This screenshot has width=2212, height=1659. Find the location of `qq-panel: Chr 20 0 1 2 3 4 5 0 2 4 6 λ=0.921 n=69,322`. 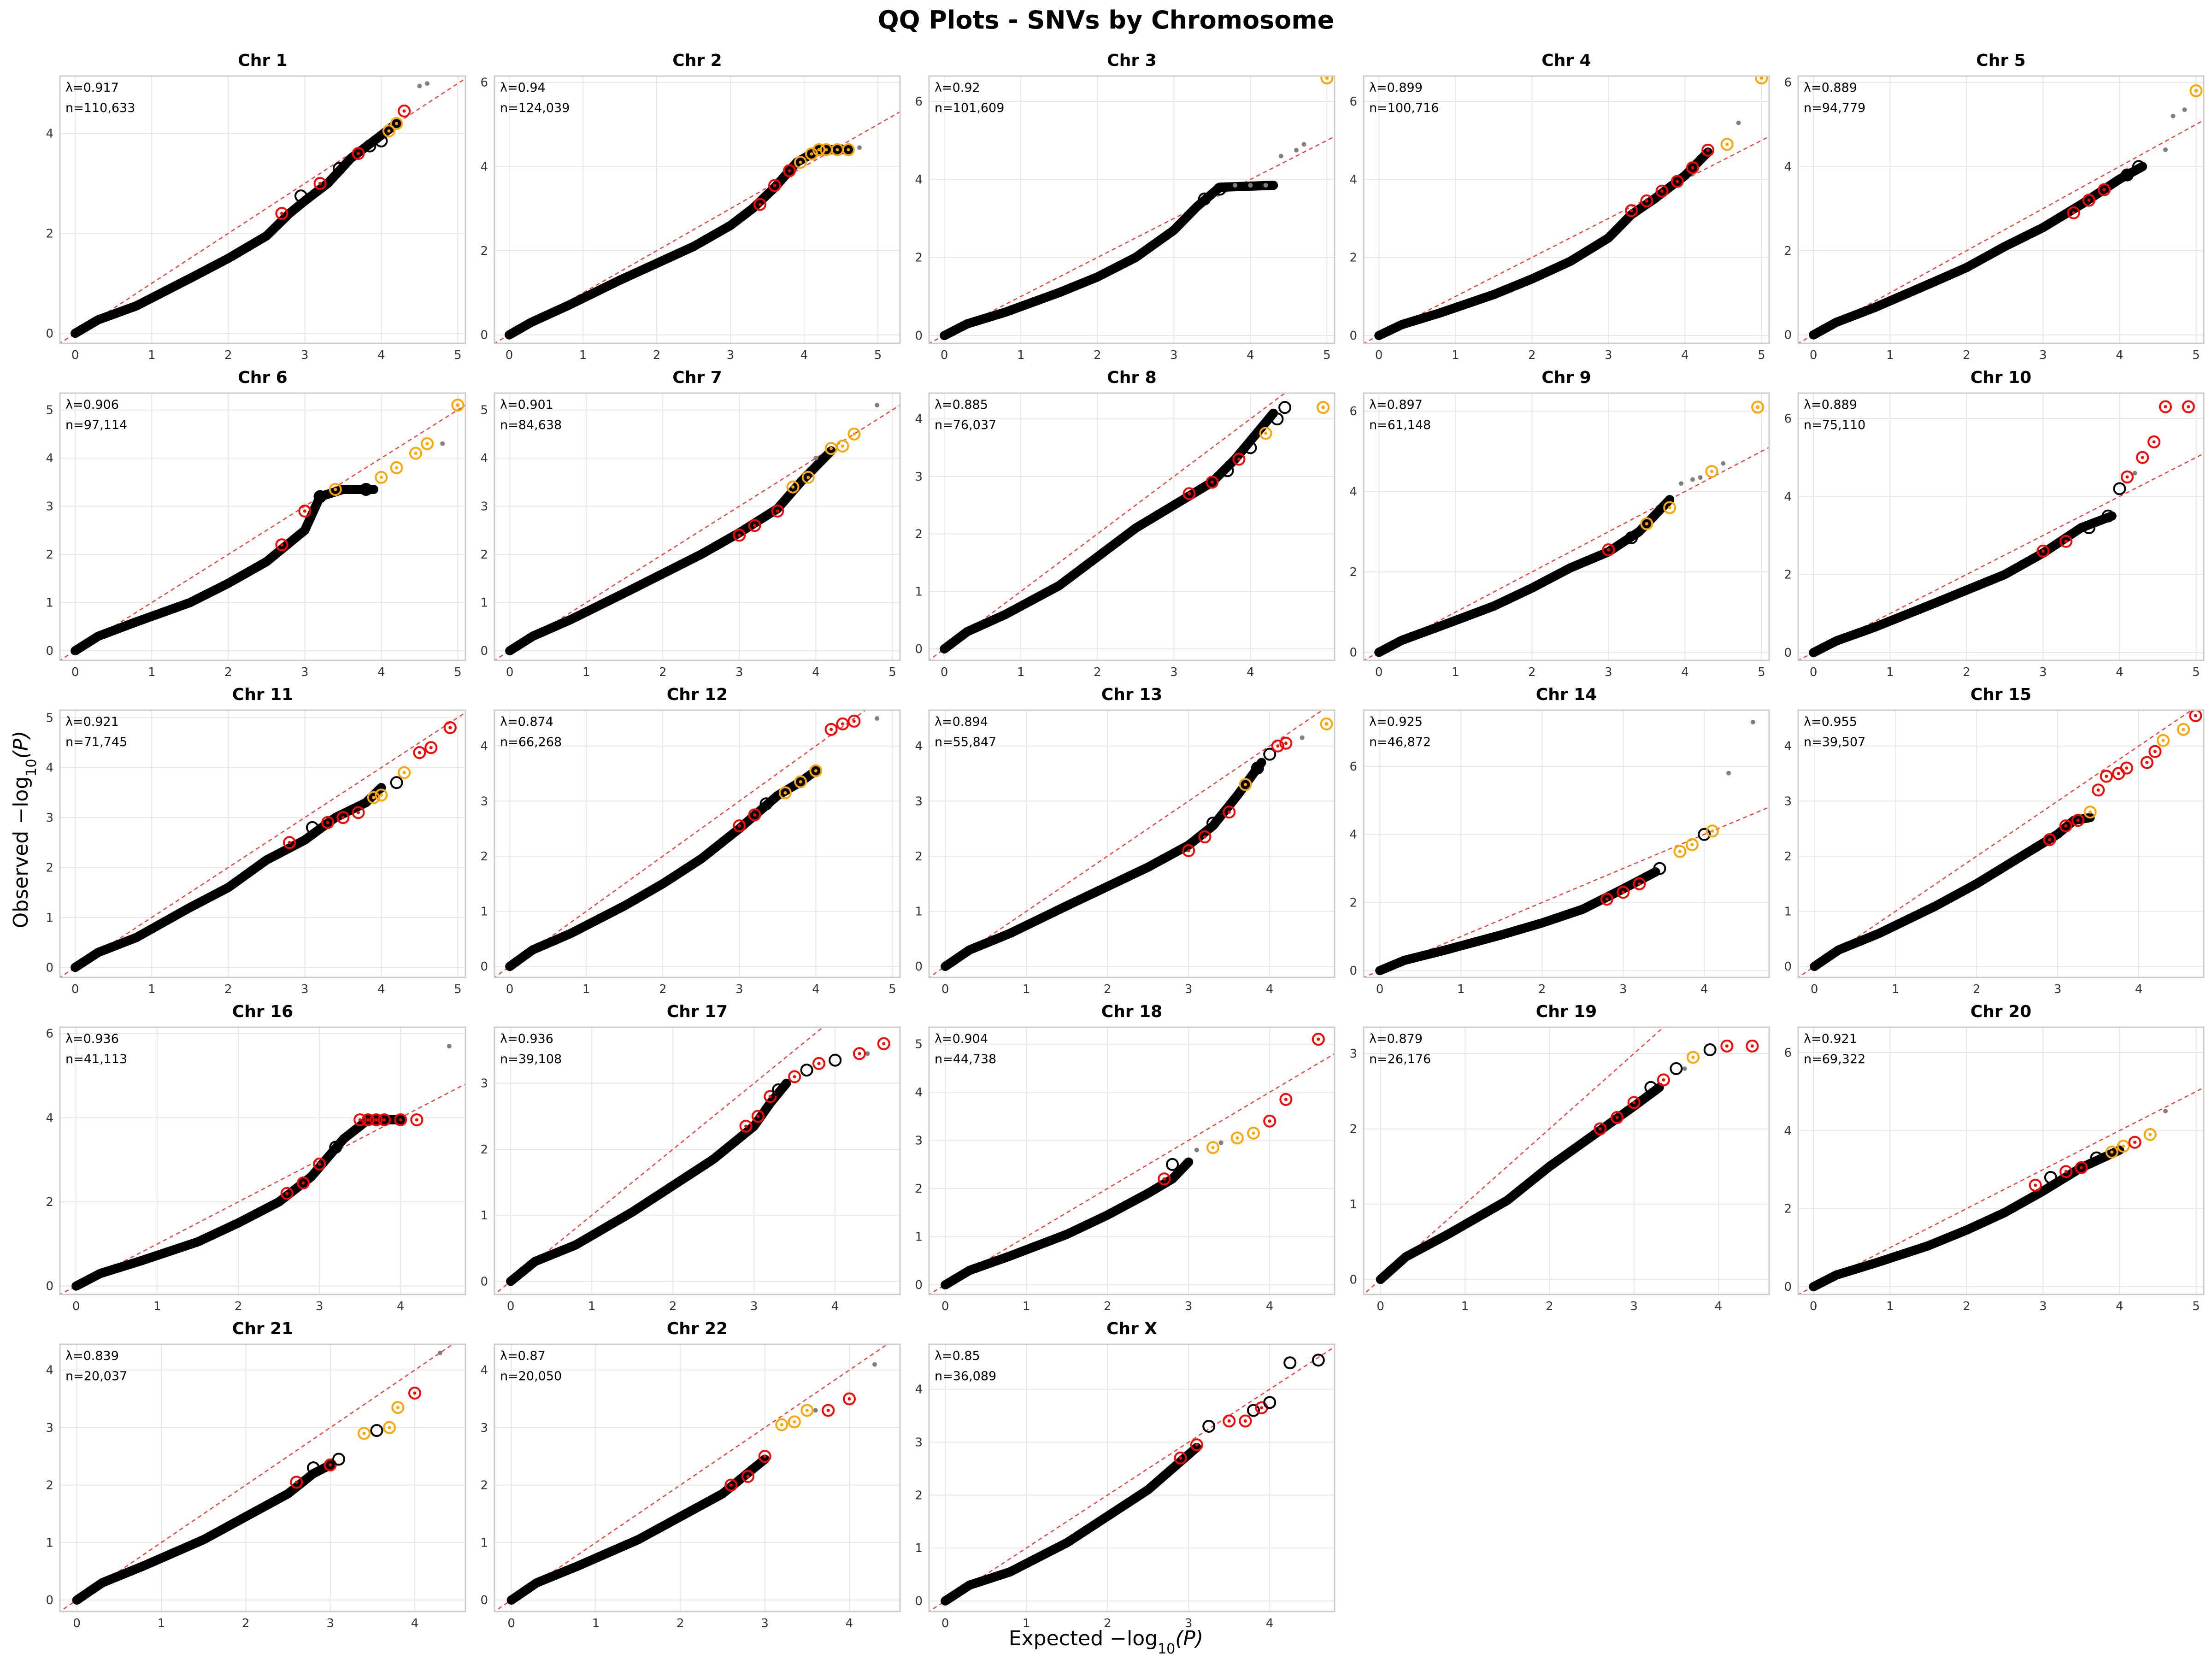

qq-panel: Chr 20 0 1 2 3 4 5 0 2 4 6 λ=0.921 n=69,322 is located at coordinates (1994, 1157).